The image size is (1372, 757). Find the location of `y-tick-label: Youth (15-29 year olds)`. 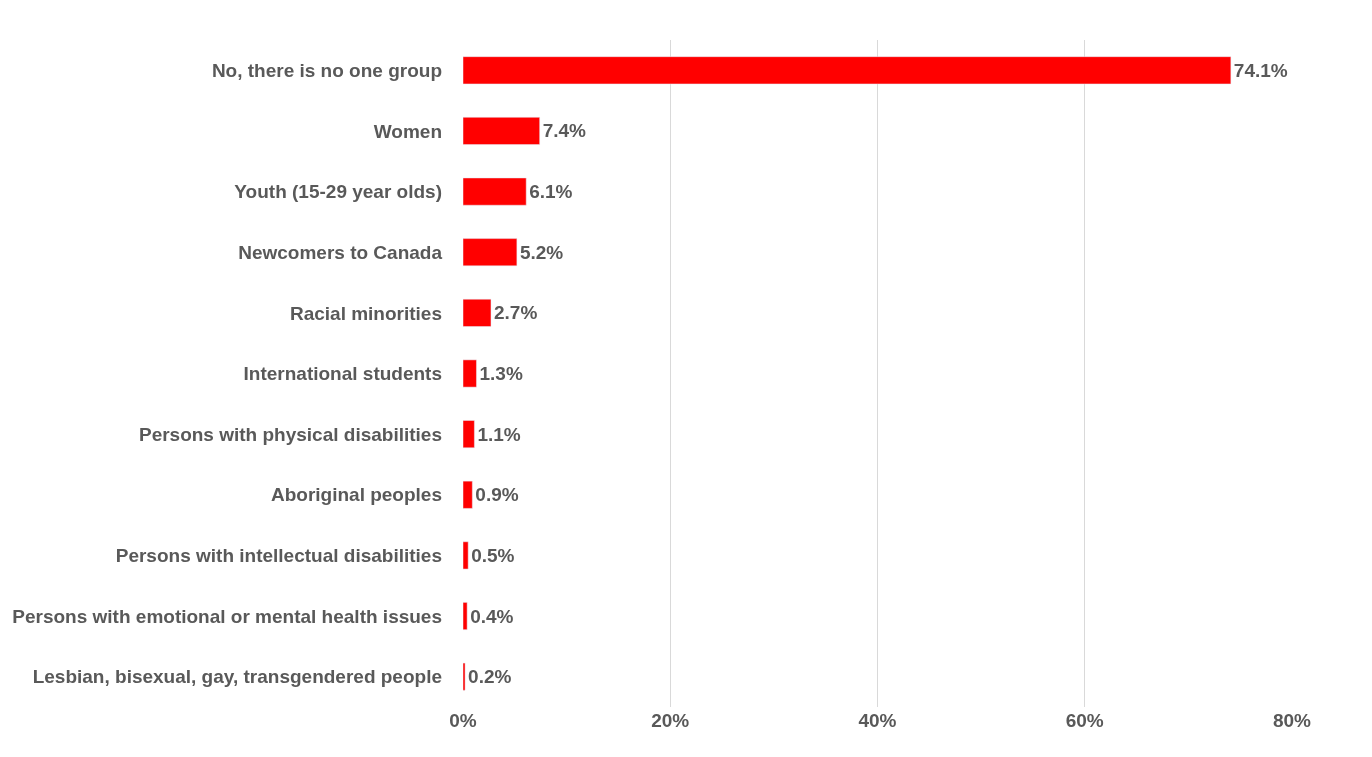

y-tick-label: Youth (15-29 year olds) is located at coordinates (338, 192).